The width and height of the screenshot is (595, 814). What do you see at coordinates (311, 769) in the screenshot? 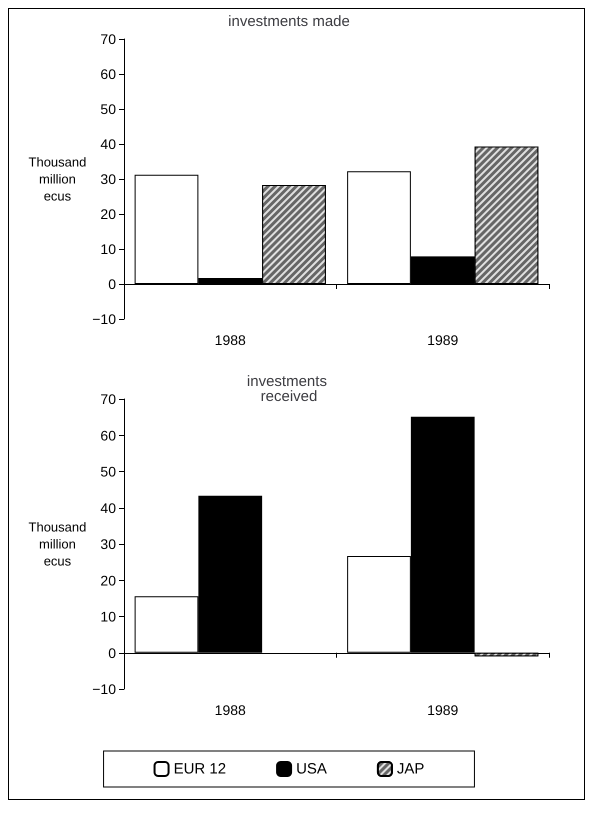
I see `legend-label: USA` at bounding box center [311, 769].